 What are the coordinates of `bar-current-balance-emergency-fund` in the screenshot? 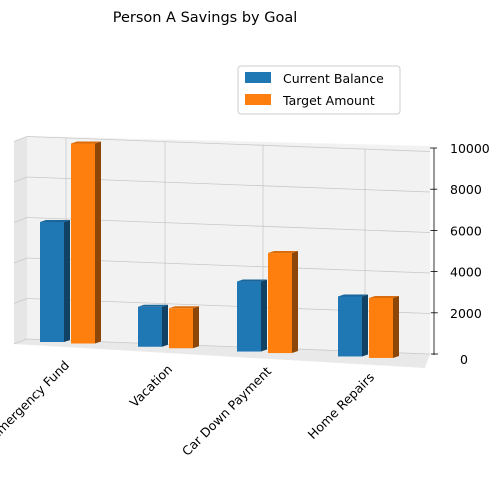 It's located at (55, 281).